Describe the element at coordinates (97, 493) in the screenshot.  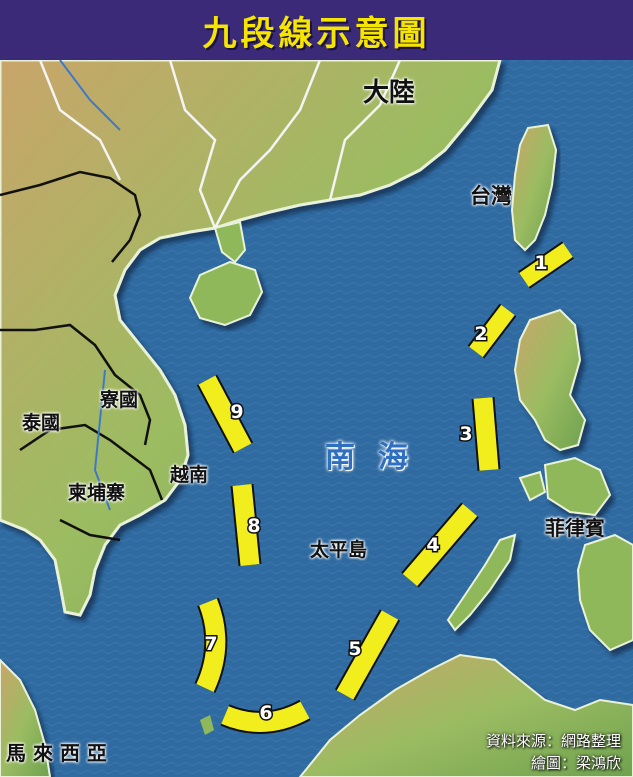
I see `label-cambodia: 柬埔寨` at that location.